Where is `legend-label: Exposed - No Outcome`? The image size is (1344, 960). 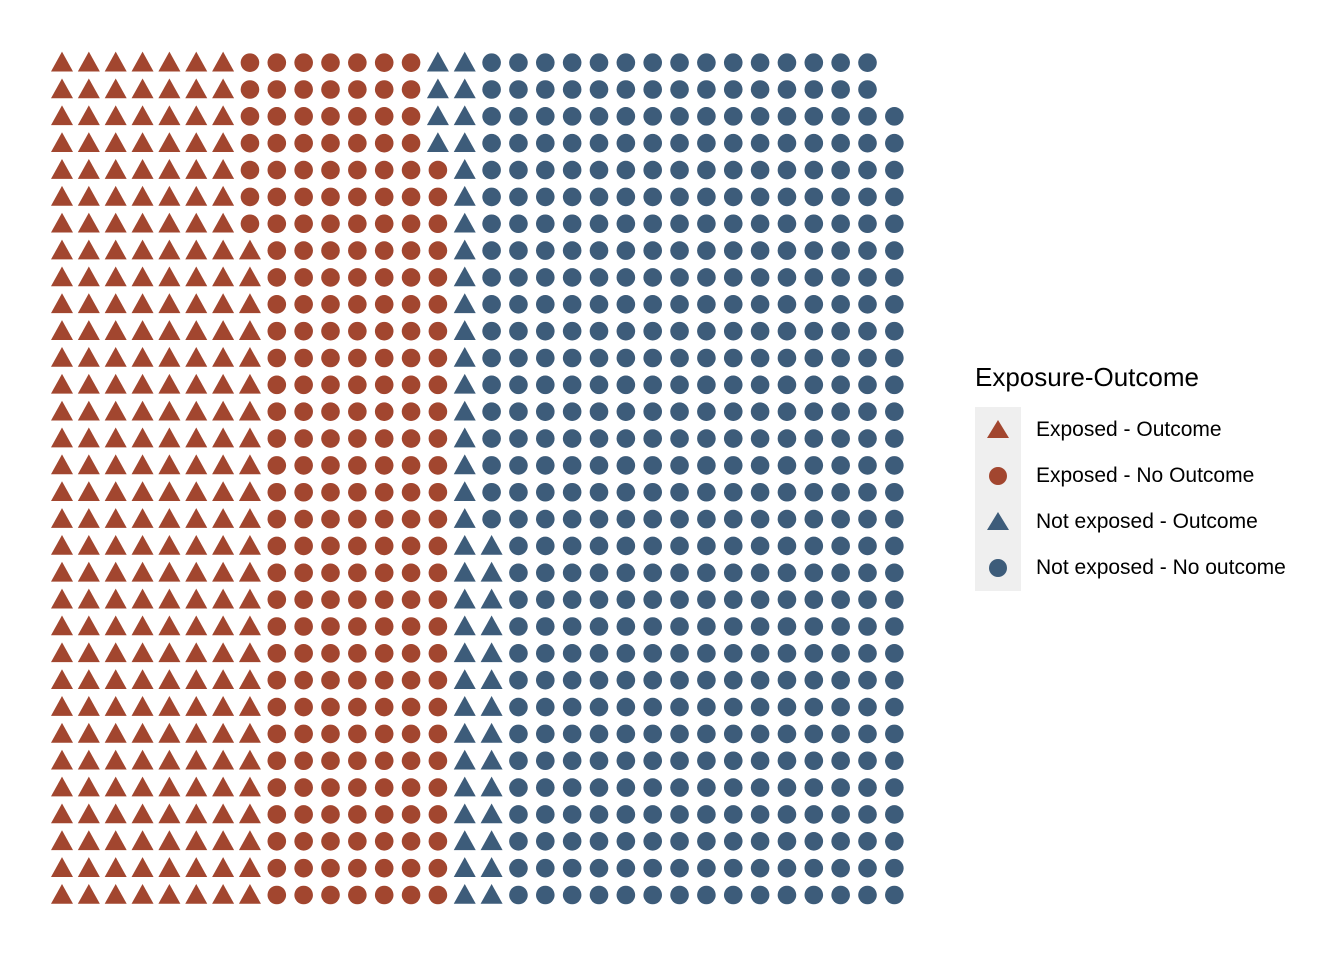 legend-label: Exposed - No Outcome is located at coordinates (1145, 475).